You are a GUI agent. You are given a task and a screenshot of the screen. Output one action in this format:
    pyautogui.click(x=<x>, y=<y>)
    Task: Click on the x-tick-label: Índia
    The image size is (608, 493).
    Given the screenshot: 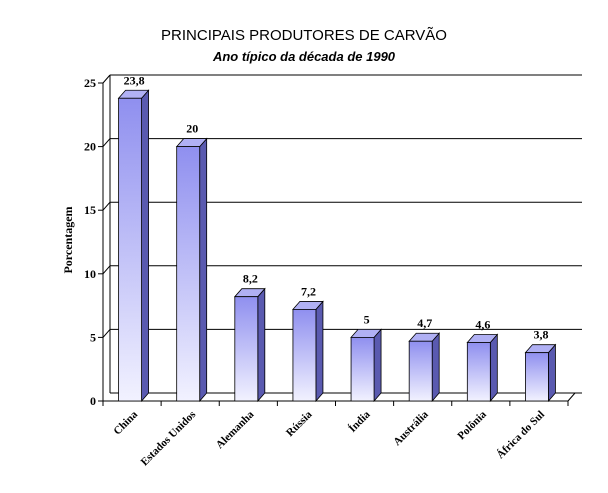 What is the action you would take?
    pyautogui.click(x=359, y=421)
    